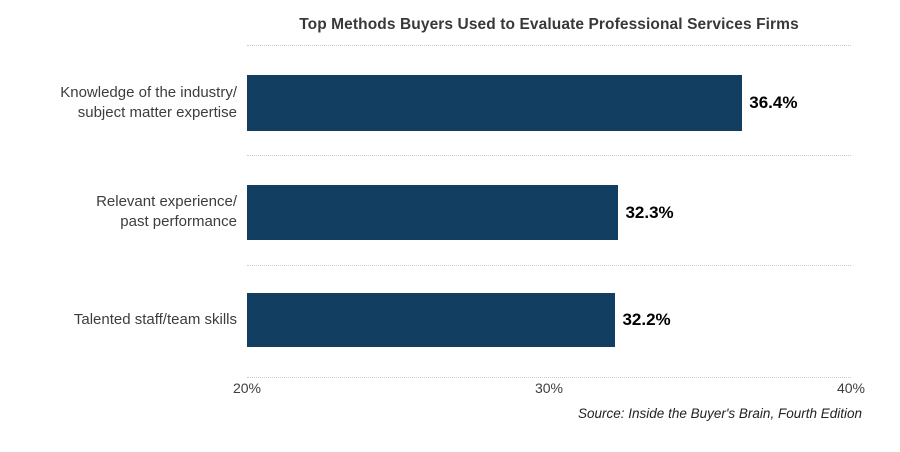  Describe the element at coordinates (851, 388) in the screenshot. I see `x-axis-tick-40: 40%` at that location.